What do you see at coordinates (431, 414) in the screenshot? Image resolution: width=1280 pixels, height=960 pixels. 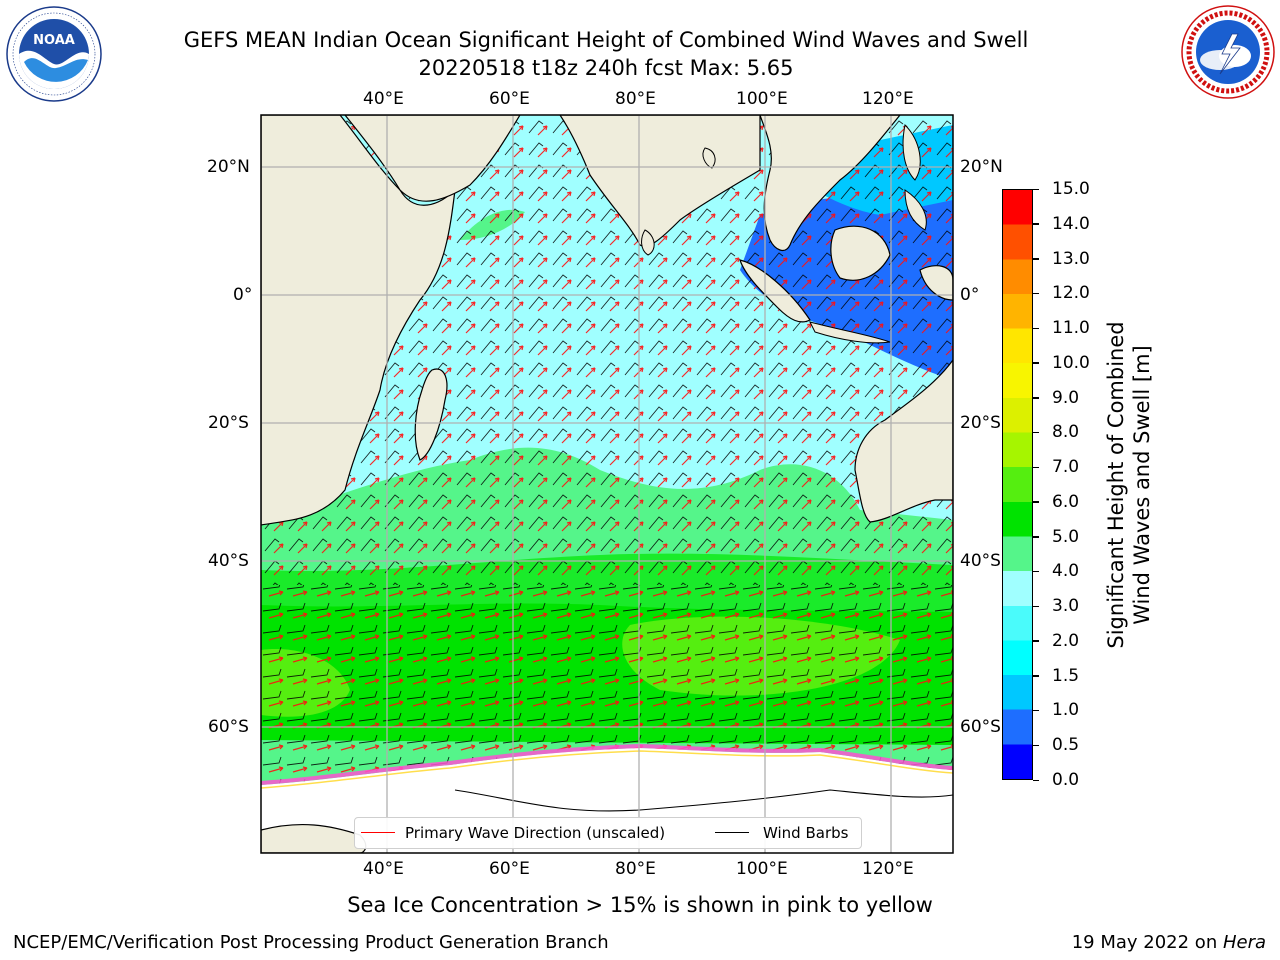 I see `madagascar` at bounding box center [431, 414].